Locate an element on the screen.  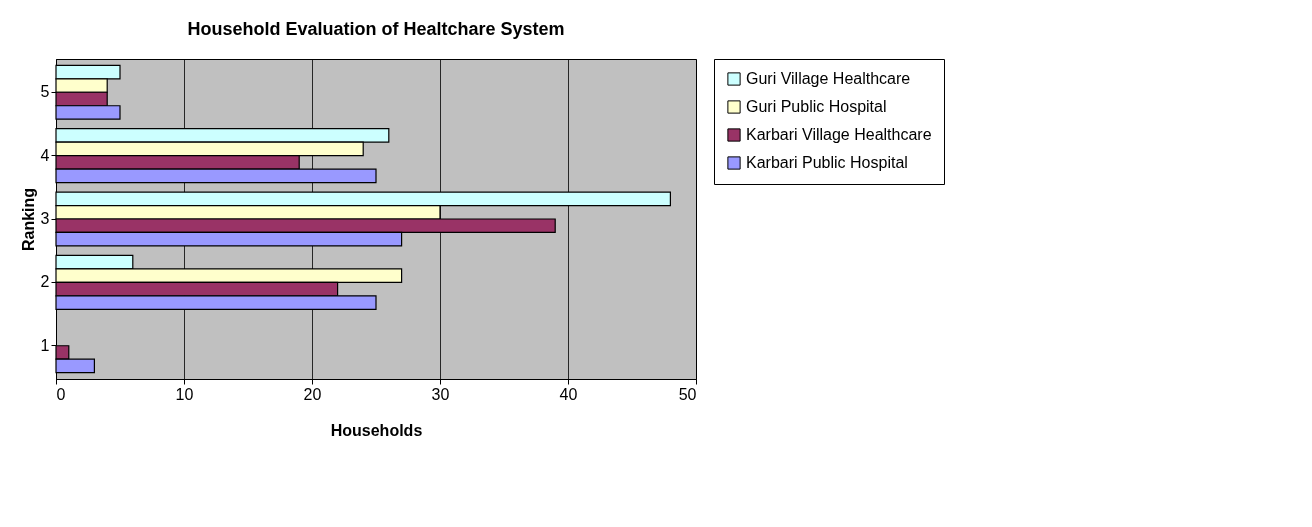
x-tick-label: 30 is located at coordinates (440, 394).